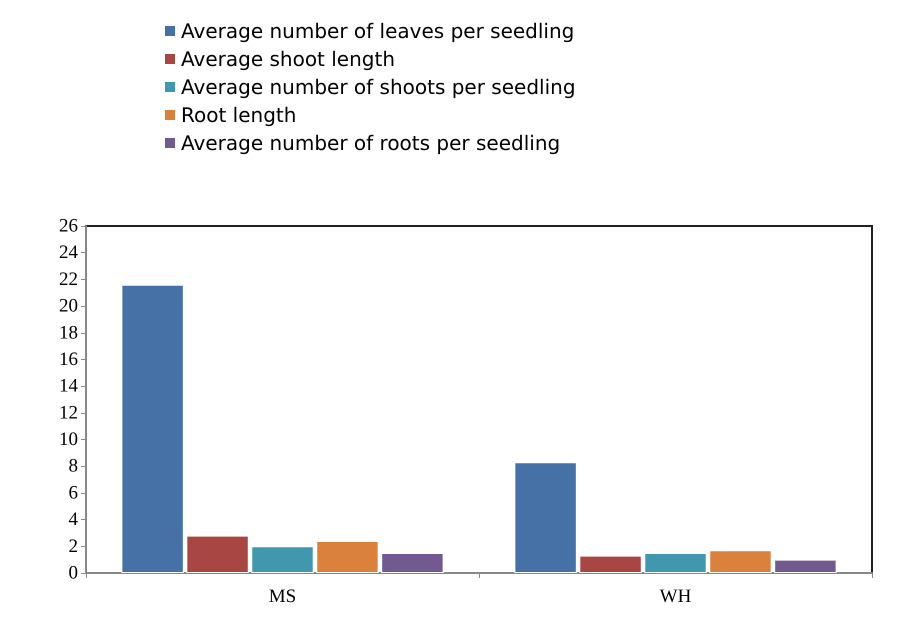  What do you see at coordinates (68, 359) in the screenshot?
I see `y-tick-label: 16` at bounding box center [68, 359].